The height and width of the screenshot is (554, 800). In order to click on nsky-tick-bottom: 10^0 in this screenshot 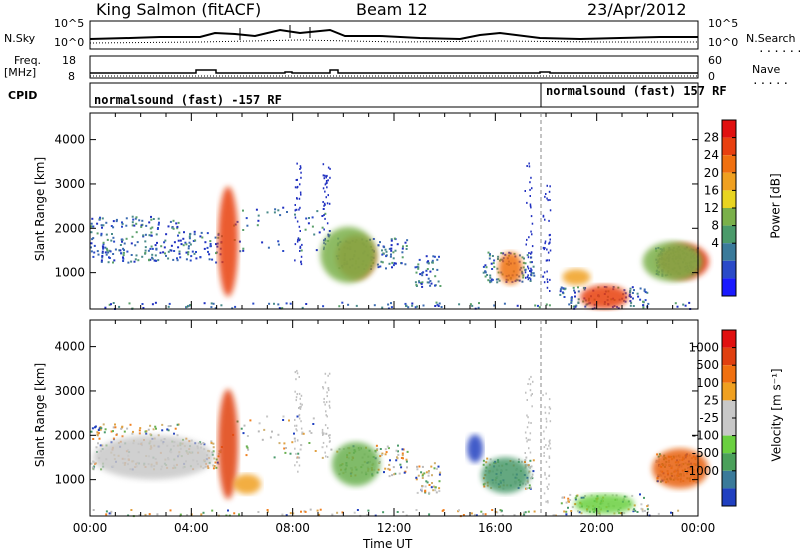, I will do `click(69, 42)`.